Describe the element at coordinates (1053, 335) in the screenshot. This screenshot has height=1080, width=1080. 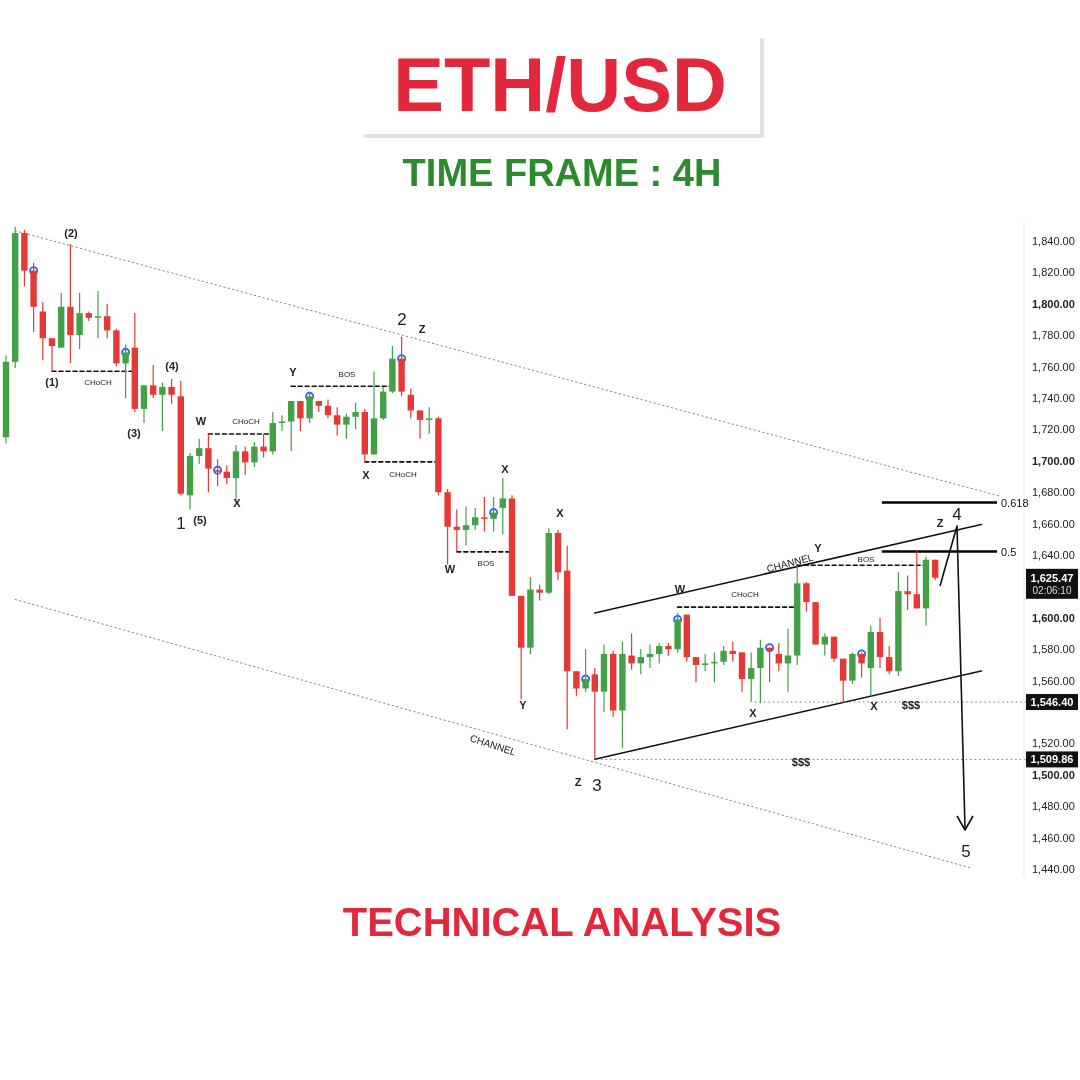
I see `y-tick-label: 1,780.00` at that location.